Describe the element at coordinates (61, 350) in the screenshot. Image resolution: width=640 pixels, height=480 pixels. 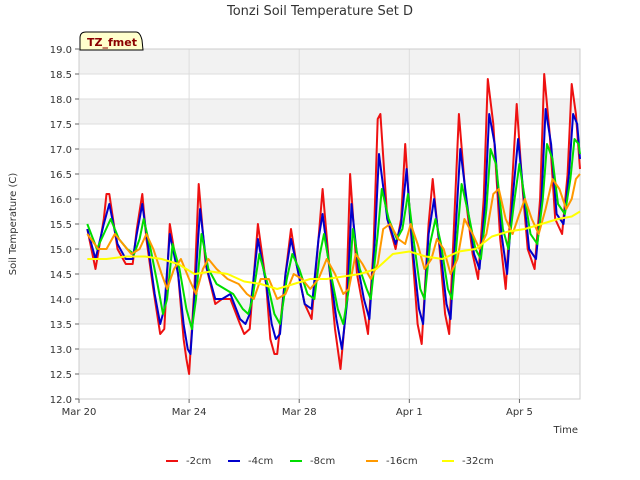
I see `y-tick-label: 13.0` at that location.